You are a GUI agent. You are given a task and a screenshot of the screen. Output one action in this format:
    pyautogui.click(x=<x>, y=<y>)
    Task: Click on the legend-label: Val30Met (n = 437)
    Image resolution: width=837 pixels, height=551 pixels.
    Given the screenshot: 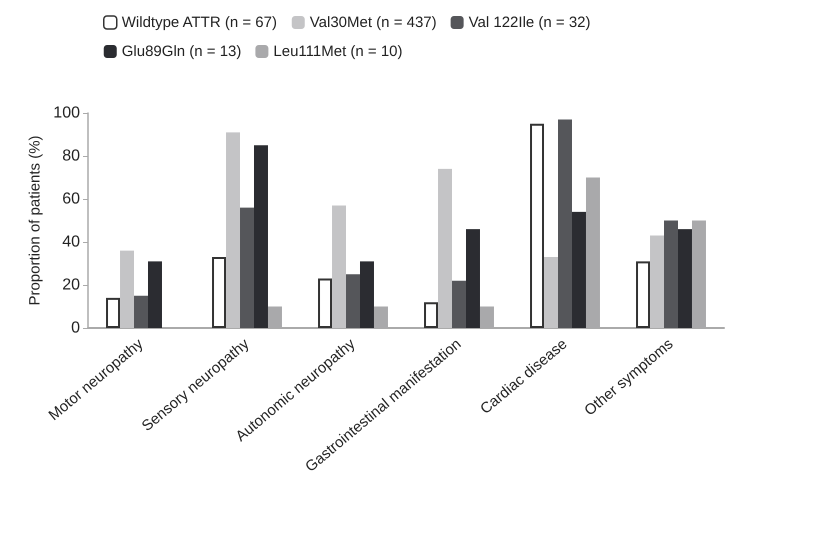 What is the action you would take?
    pyautogui.click(x=373, y=22)
    